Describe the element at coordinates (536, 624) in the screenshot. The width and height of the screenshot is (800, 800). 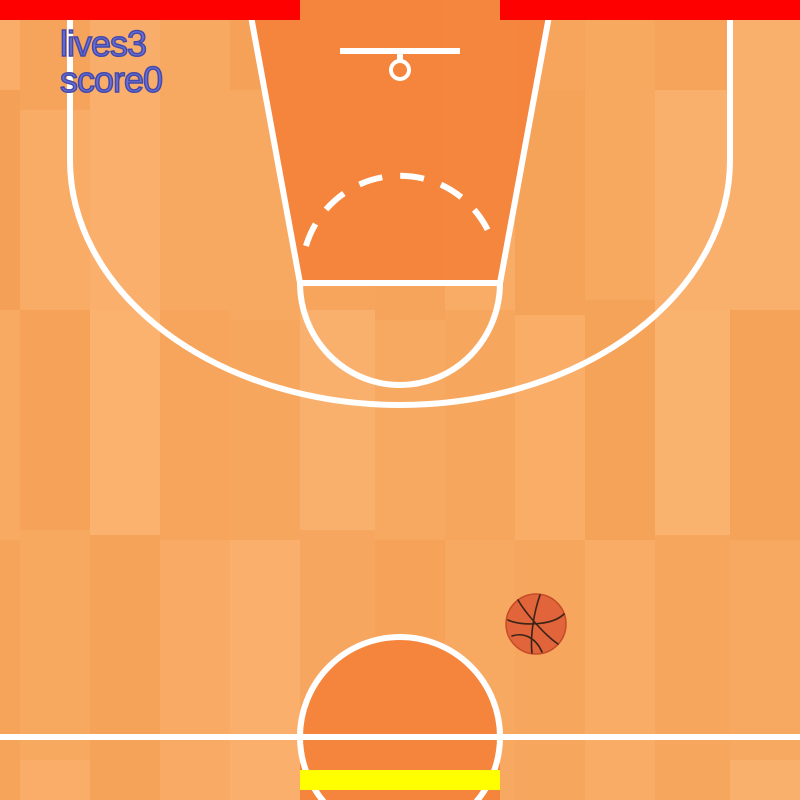
I see `basketball-icon` at that location.